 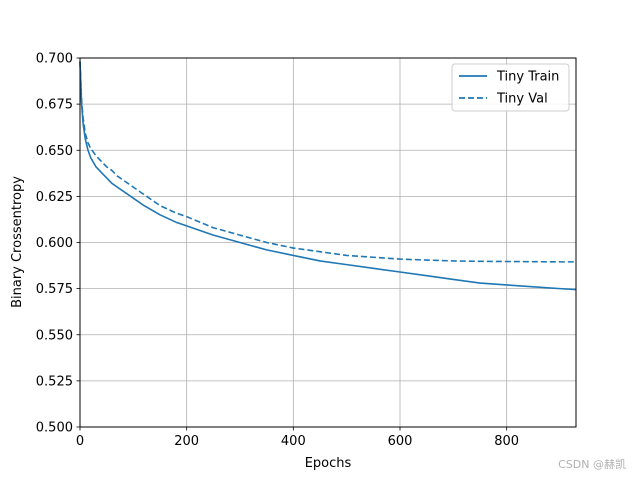 What do you see at coordinates (186, 441) in the screenshot?
I see `x-tick-label: 200` at bounding box center [186, 441].